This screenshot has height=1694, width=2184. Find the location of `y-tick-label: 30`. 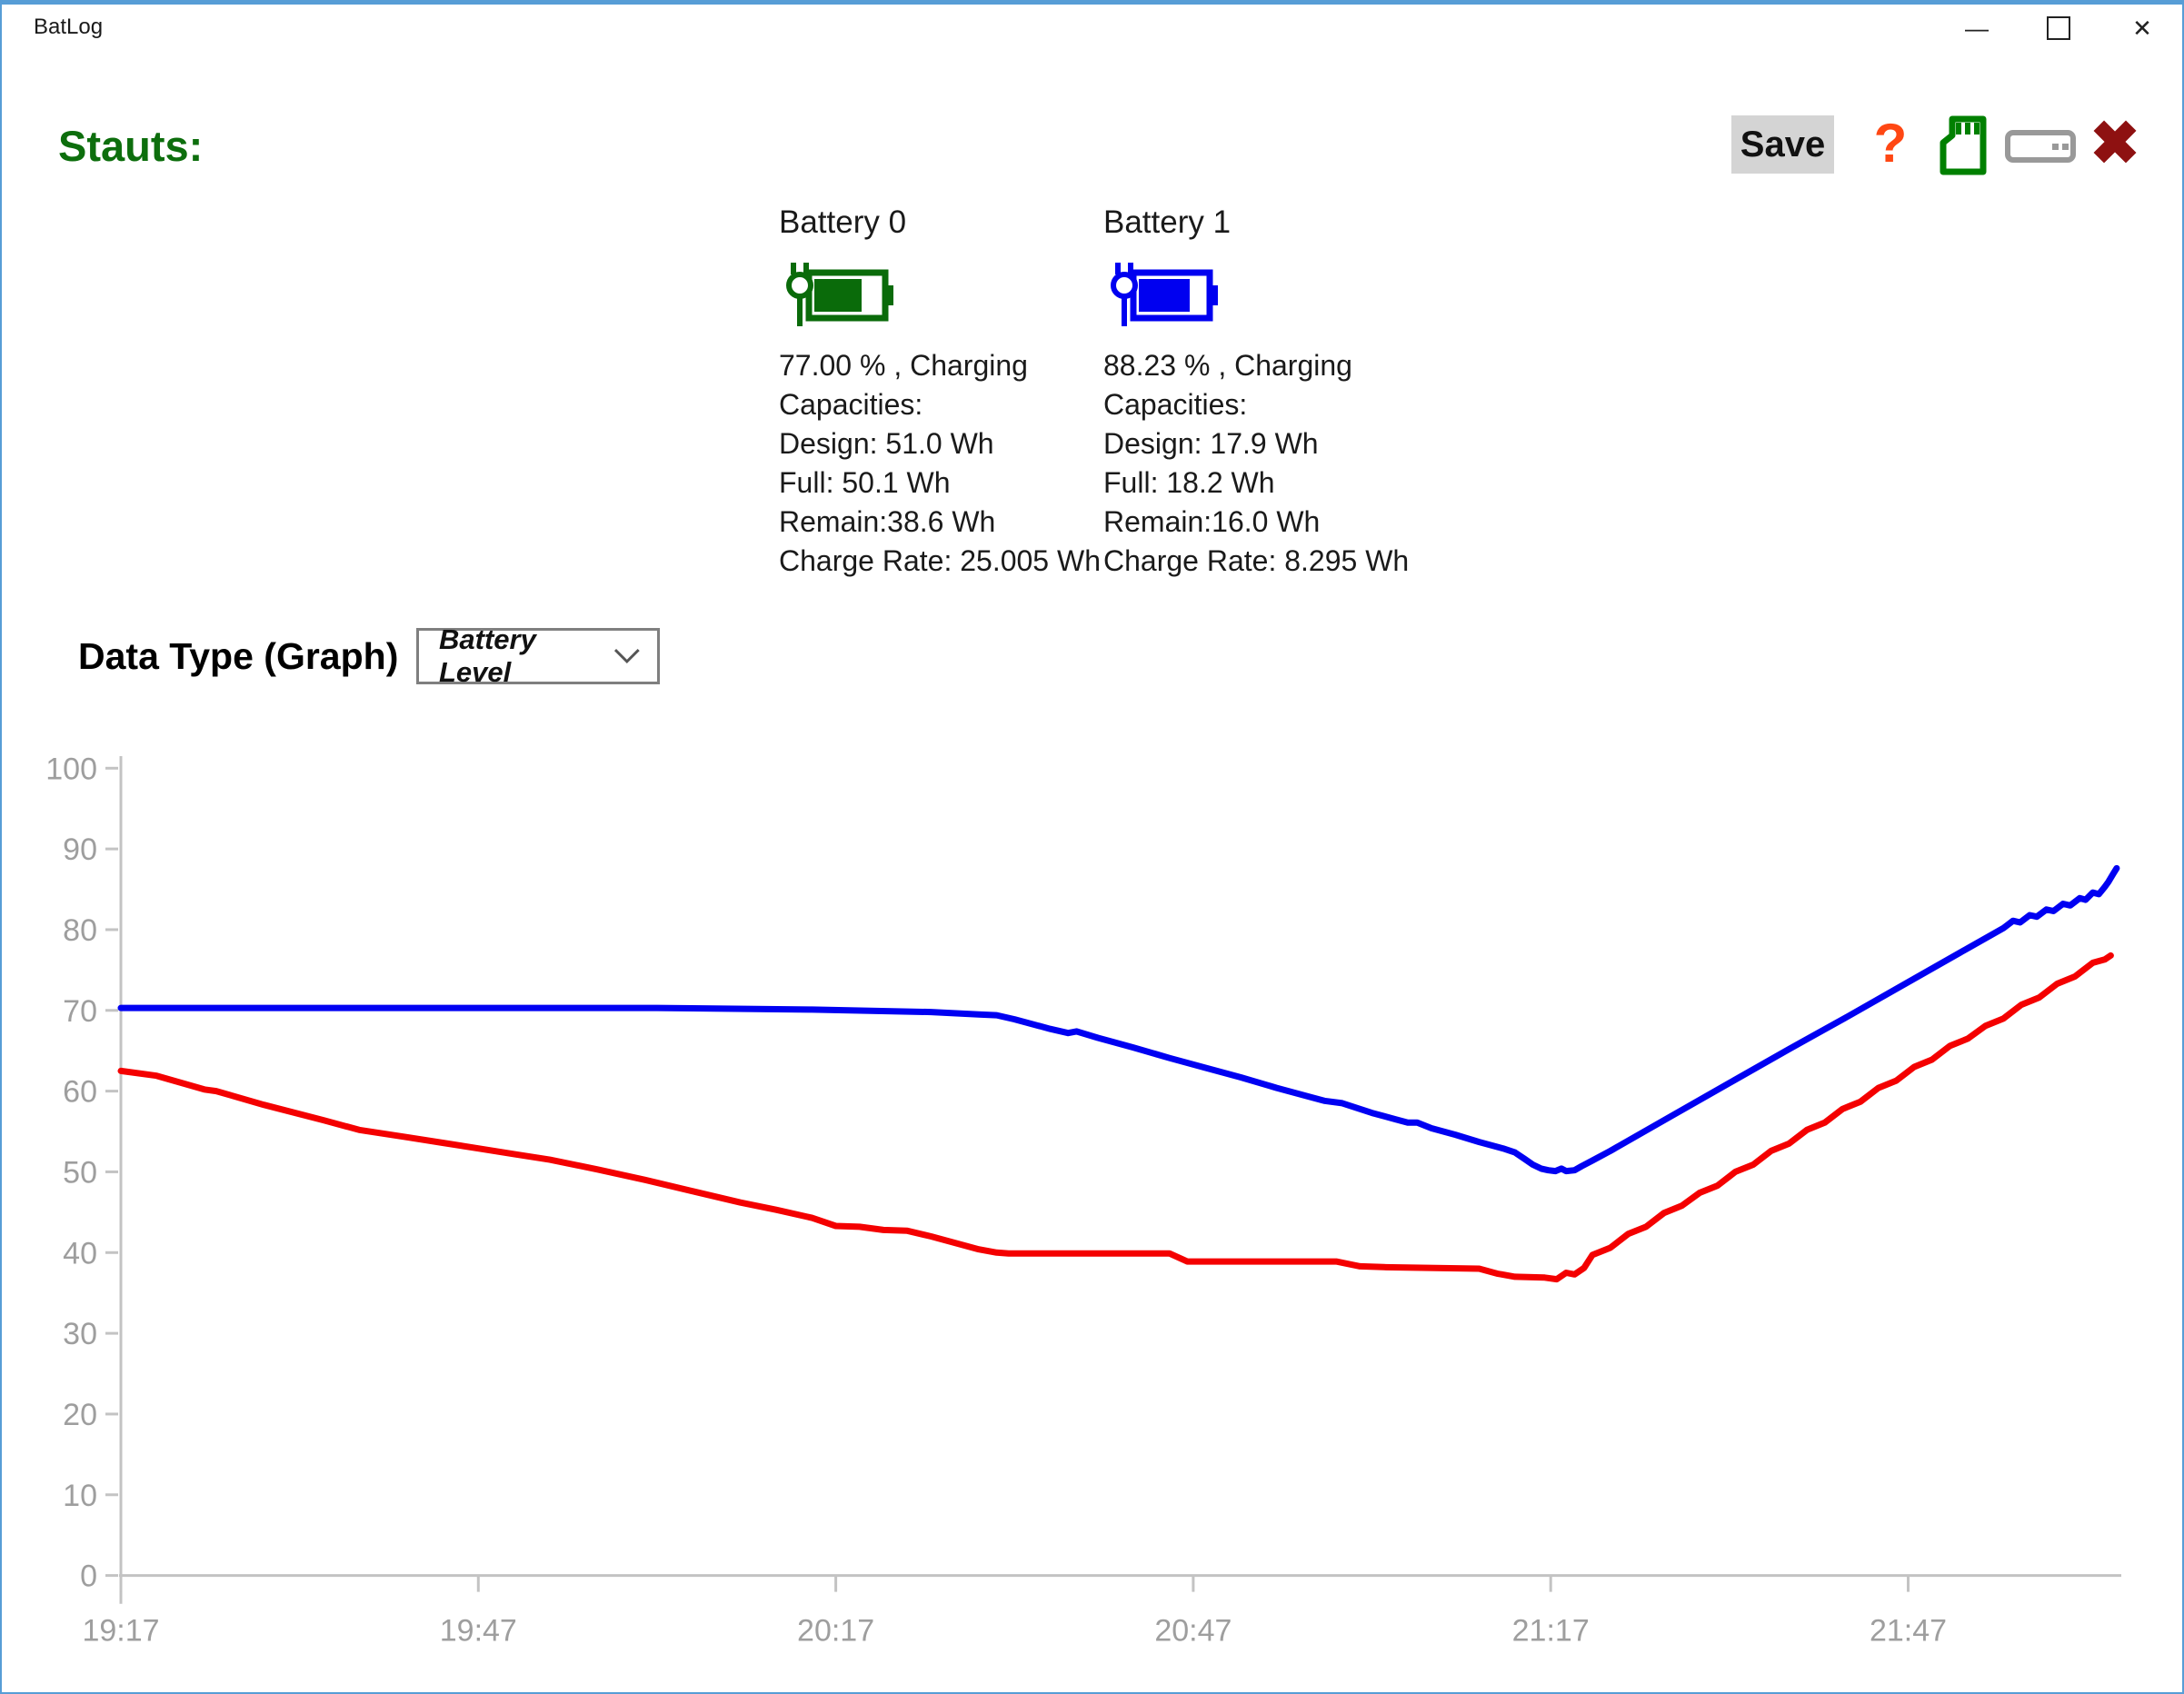

y-tick-label: 30 is located at coordinates (80, 1334).